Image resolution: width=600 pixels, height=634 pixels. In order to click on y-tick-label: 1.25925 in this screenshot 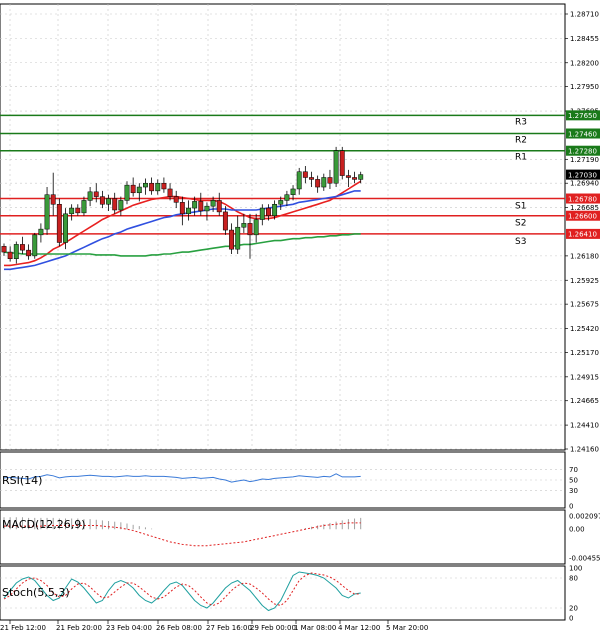, I will do `click(584, 281)`.